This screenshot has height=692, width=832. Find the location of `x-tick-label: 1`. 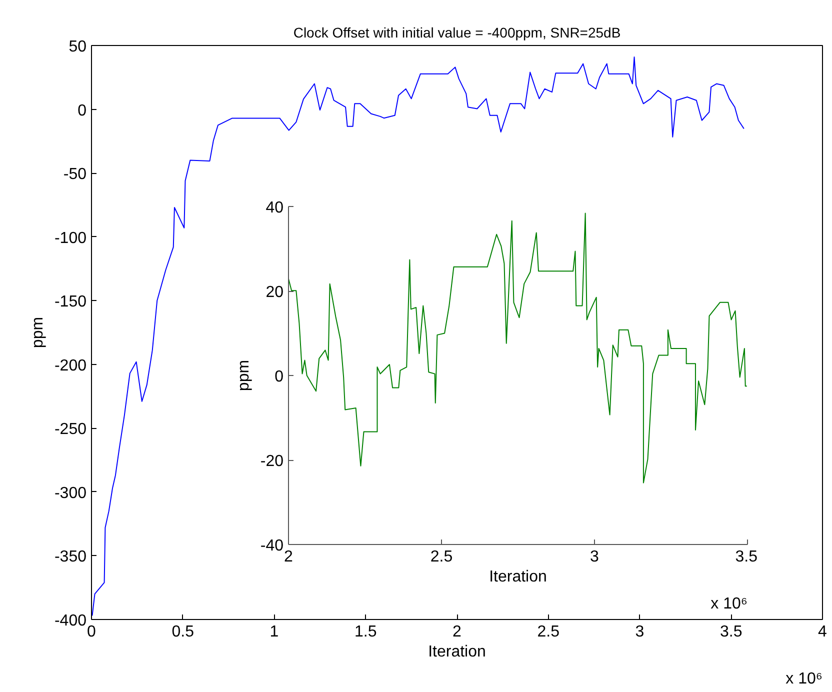

x-tick-label: 1 is located at coordinates (274, 632).